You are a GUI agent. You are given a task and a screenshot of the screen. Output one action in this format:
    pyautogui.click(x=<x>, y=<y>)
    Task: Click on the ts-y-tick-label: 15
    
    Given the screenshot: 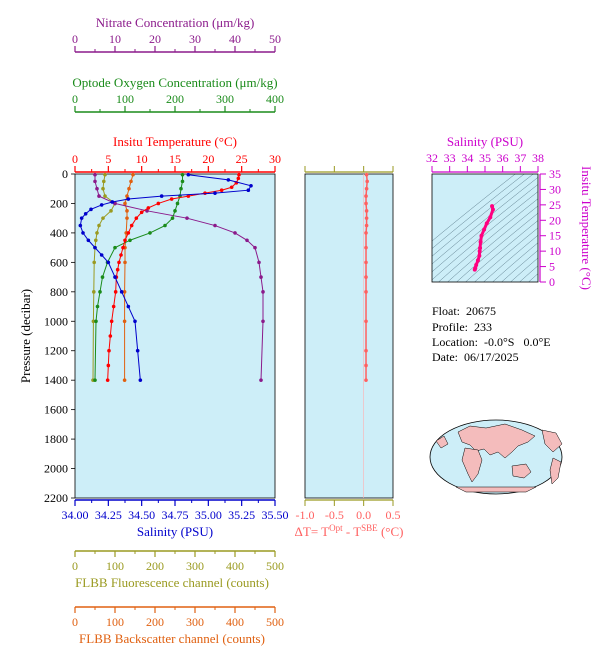 What is the action you would take?
    pyautogui.click(x=555, y=236)
    